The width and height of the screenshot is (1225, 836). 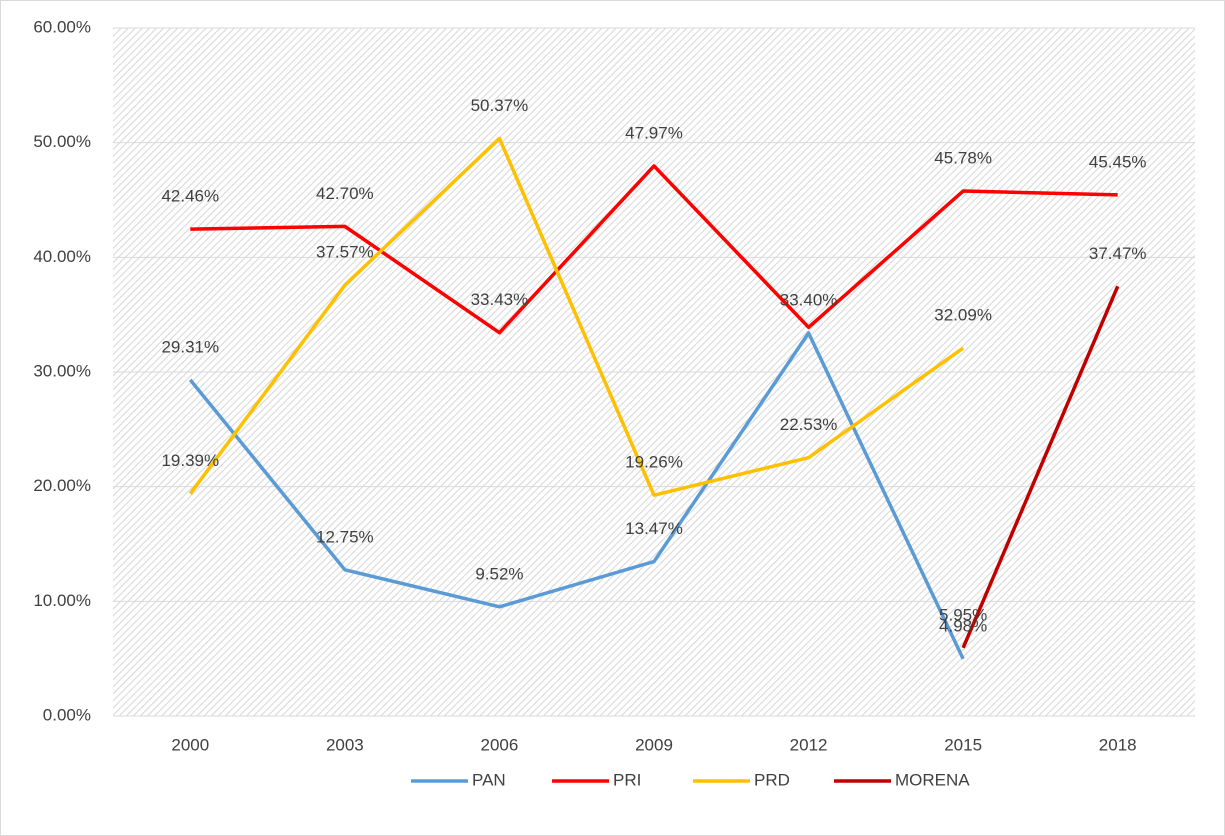 I want to click on data-label: 42.46%, so click(x=190, y=196).